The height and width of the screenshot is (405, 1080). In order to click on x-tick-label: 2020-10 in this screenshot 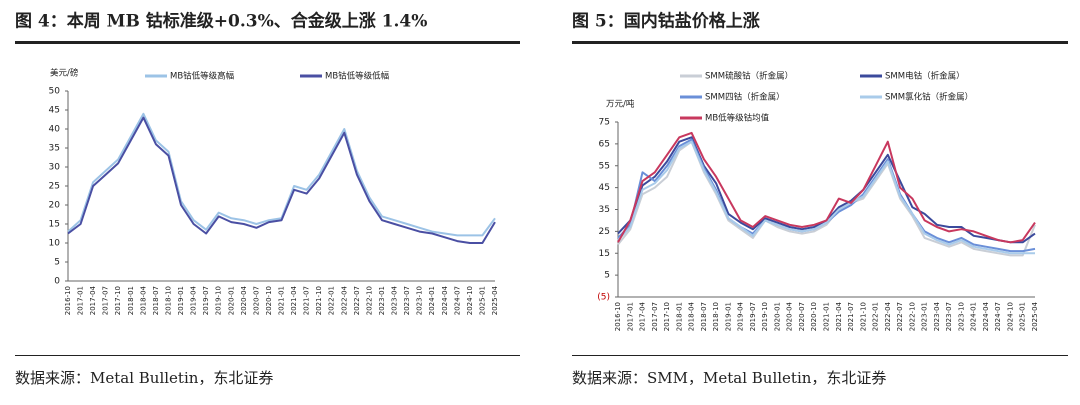, I will do `click(269, 300)`.